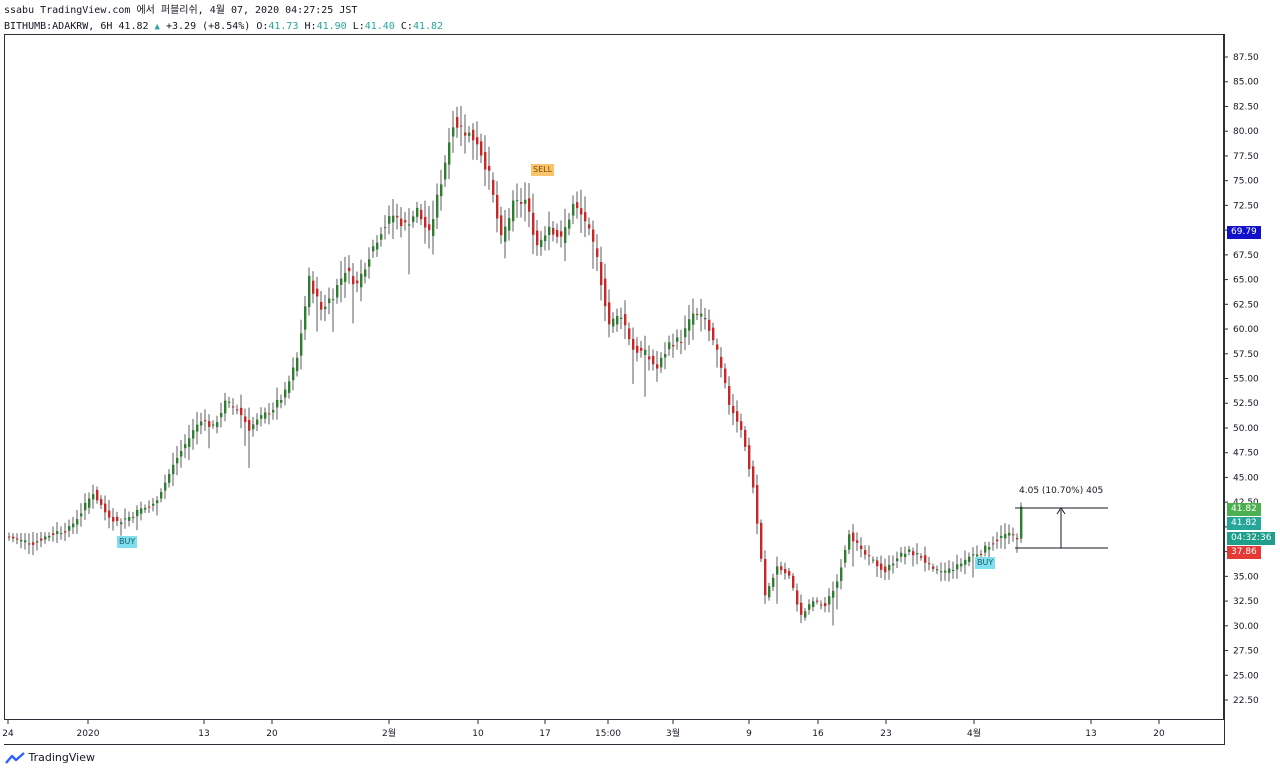 This screenshot has width=1280, height=772. I want to click on high-value: 41.90, so click(331, 26).